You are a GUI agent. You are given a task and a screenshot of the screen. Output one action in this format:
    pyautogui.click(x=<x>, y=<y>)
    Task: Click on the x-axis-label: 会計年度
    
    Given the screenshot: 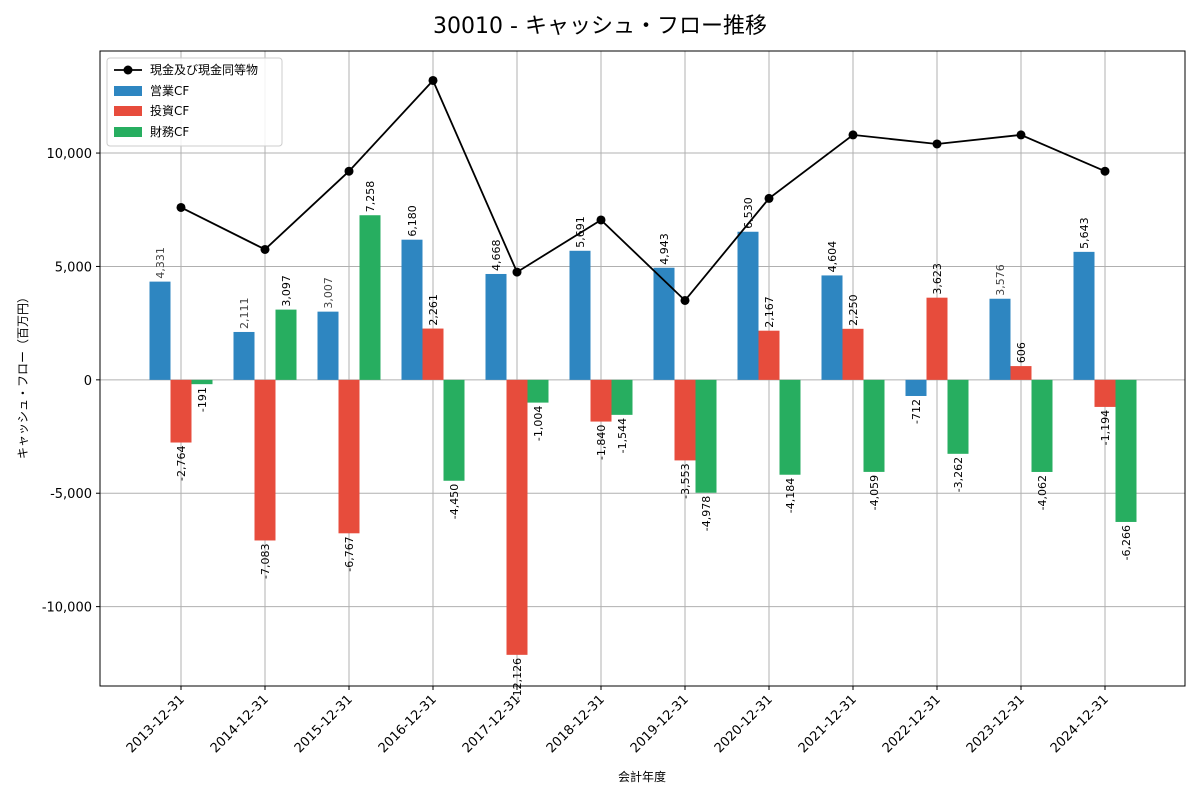 What is the action you would take?
    pyautogui.click(x=642, y=776)
    